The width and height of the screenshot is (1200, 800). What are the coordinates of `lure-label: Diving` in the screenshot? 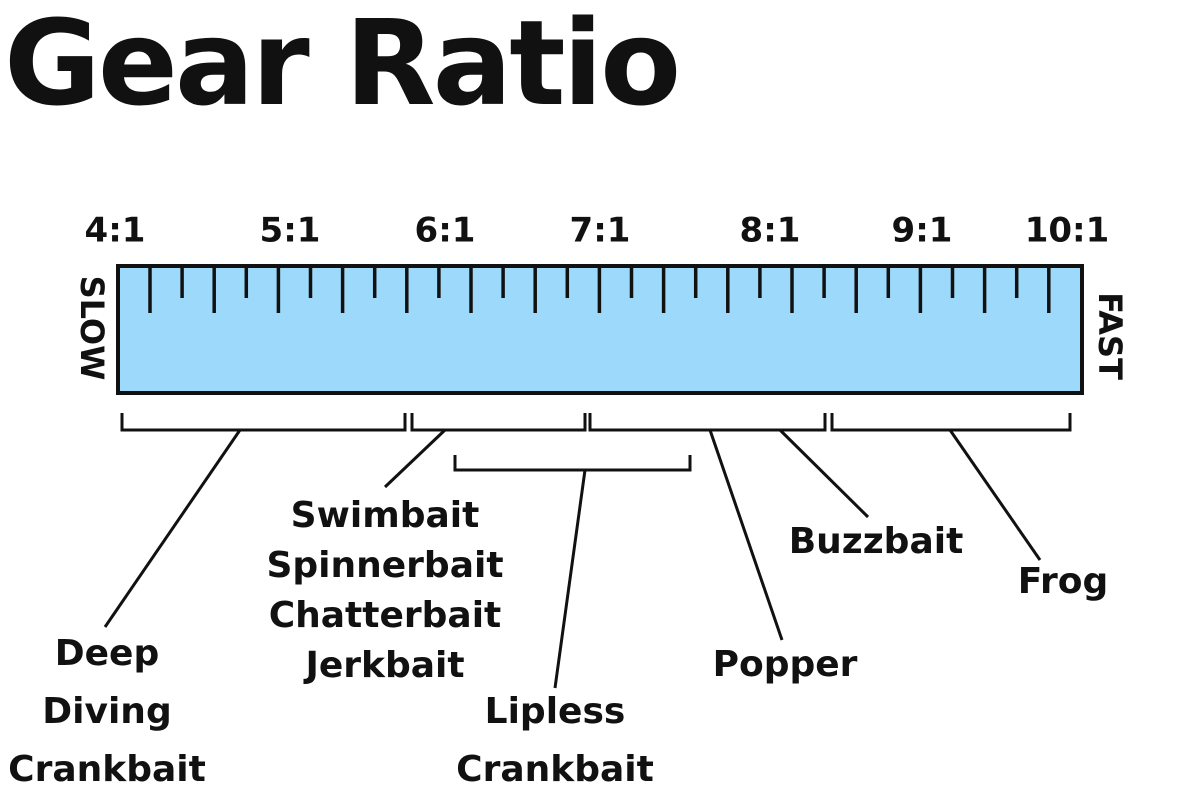 It's located at (106, 711).